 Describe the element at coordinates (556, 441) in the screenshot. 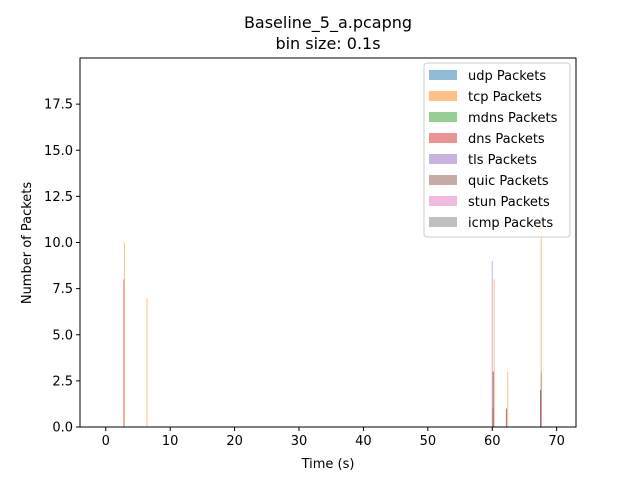

I see `x-tick-label: 70` at that location.